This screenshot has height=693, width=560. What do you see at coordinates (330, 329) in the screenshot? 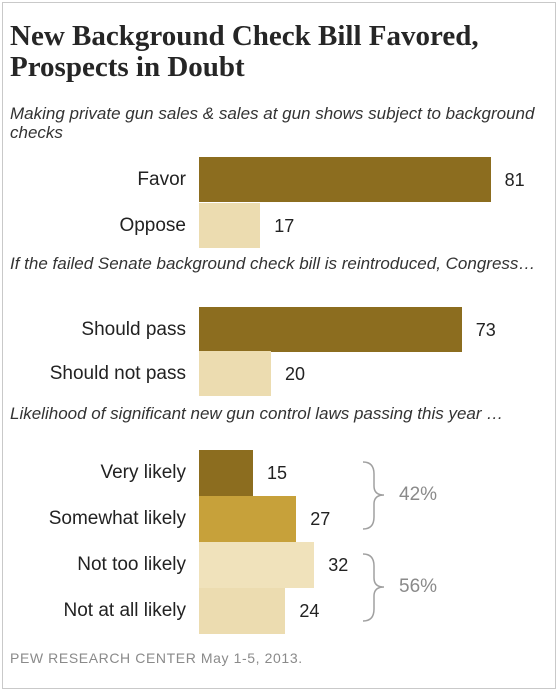
I see `bar-should-pass` at bounding box center [330, 329].